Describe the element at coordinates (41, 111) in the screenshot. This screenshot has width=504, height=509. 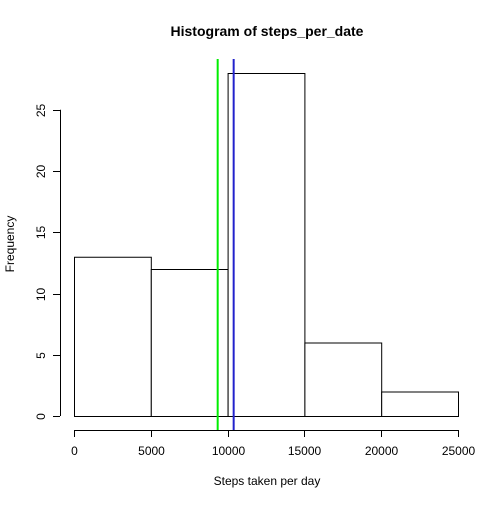
I see `y-tick-label-5: 25` at that location.